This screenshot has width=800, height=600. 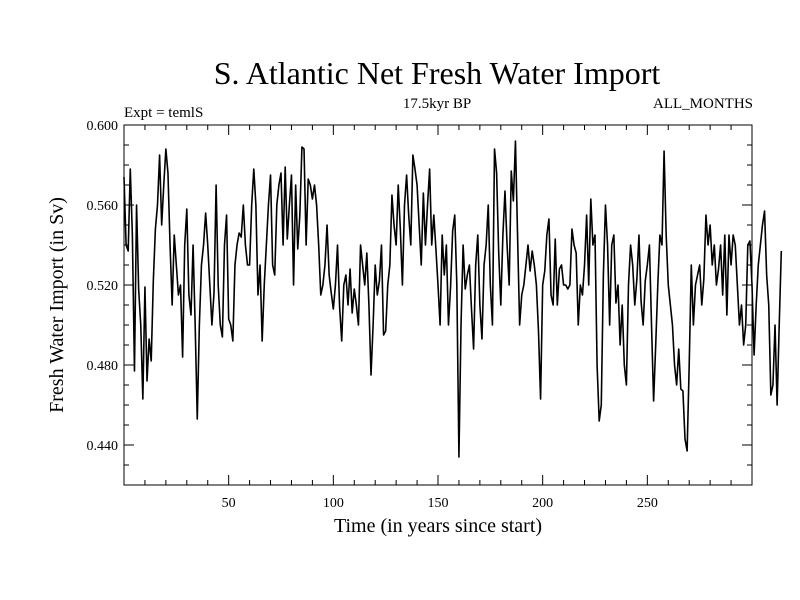 What do you see at coordinates (103, 366) in the screenshot?
I see `y-tick-label: 0.480` at bounding box center [103, 366].